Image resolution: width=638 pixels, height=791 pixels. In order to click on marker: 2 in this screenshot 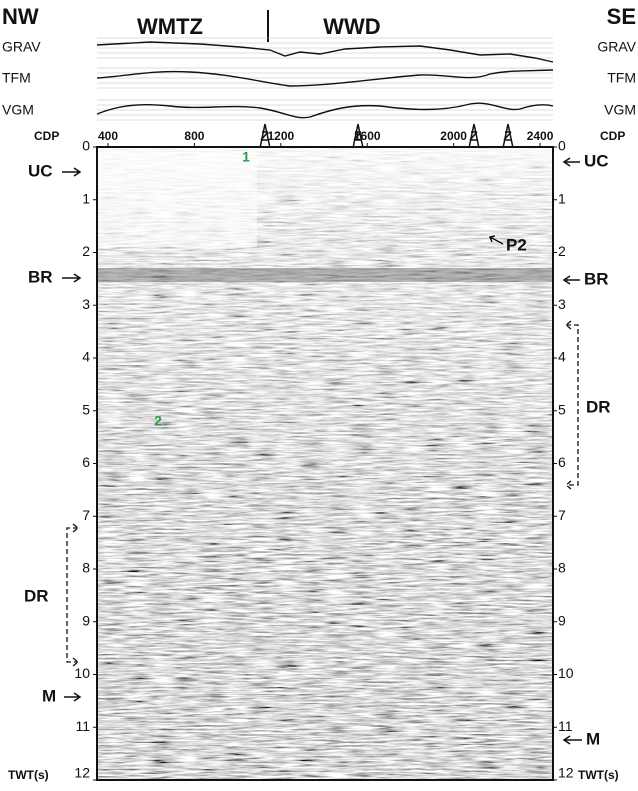, I will do `click(158, 421)`.